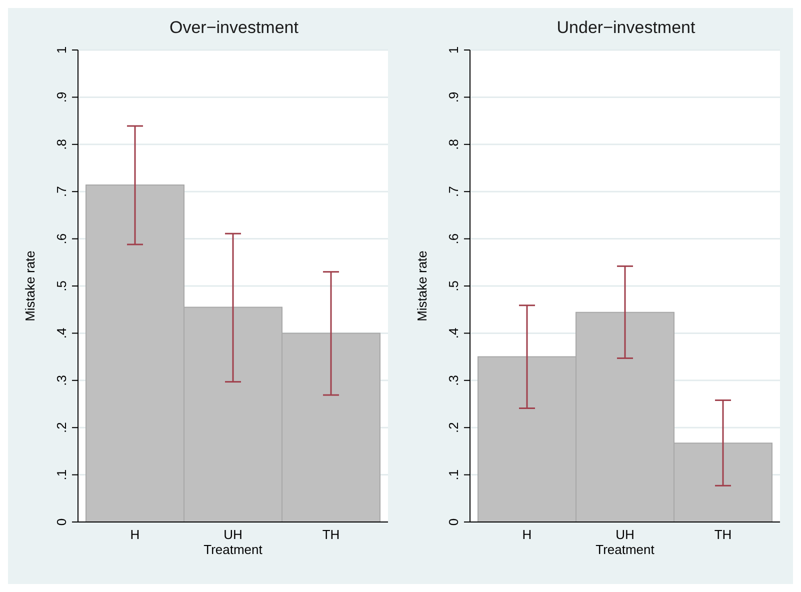 The height and width of the screenshot is (592, 801). I want to click on chart-title: Under−investment, so click(626, 28).